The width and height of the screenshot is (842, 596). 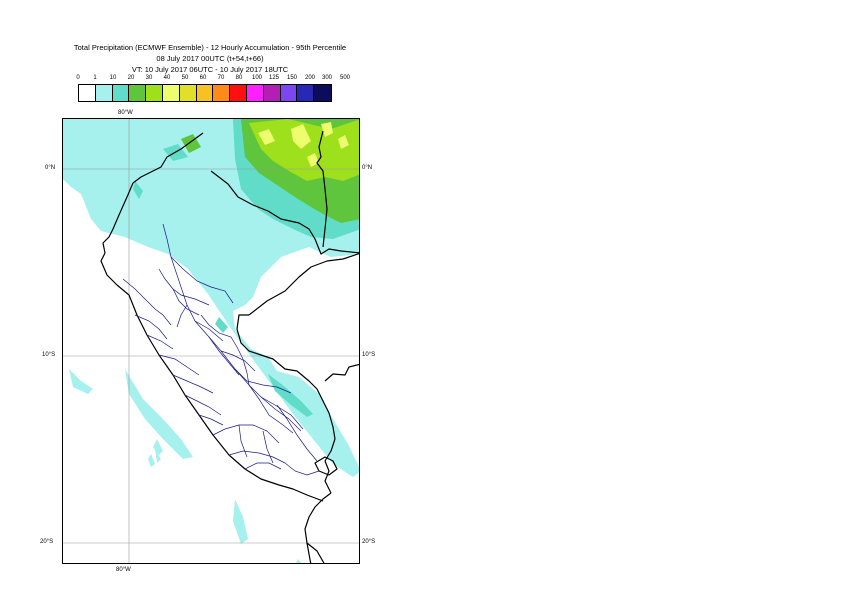 I want to click on legend-label: 0, so click(x=78, y=78).